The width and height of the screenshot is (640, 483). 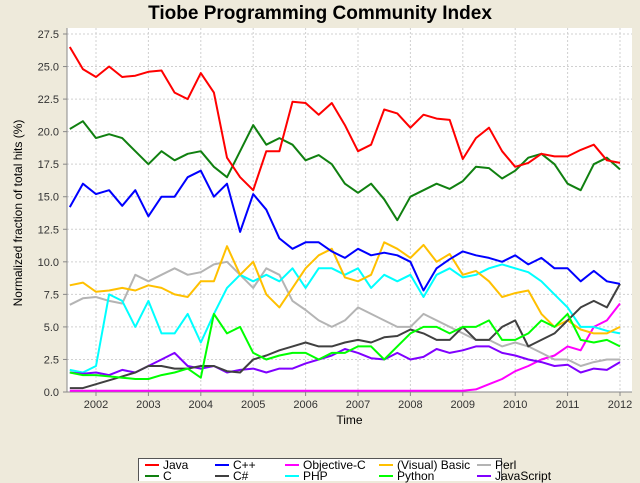 I want to click on x-tick-label: 2005, so click(x=253, y=405).